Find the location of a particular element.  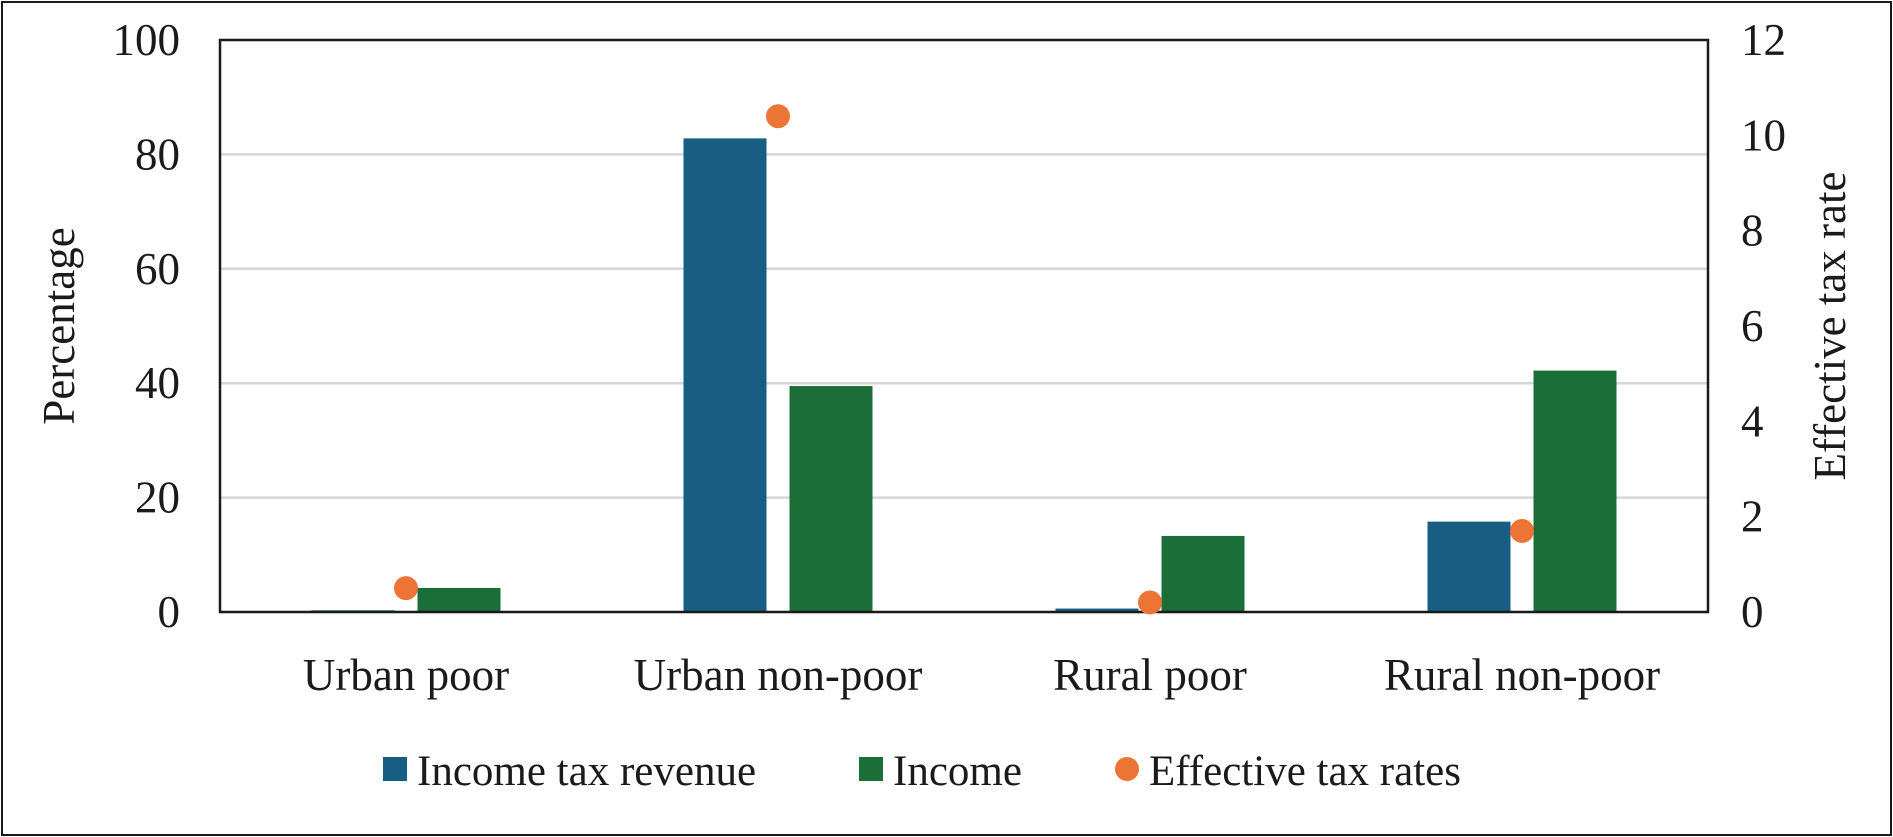

right-axis-tick-label: 12 is located at coordinates (1763, 40).